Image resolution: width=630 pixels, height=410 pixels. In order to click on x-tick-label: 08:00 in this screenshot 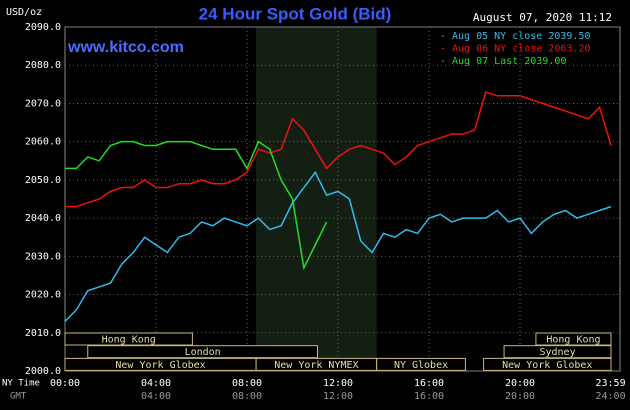, I will do `click(247, 383)`.